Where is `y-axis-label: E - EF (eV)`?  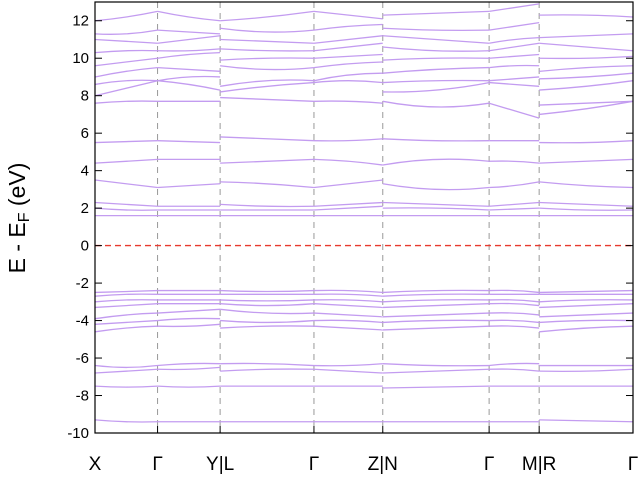 y-axis-label: E - EF (eV) is located at coordinates (18, 218).